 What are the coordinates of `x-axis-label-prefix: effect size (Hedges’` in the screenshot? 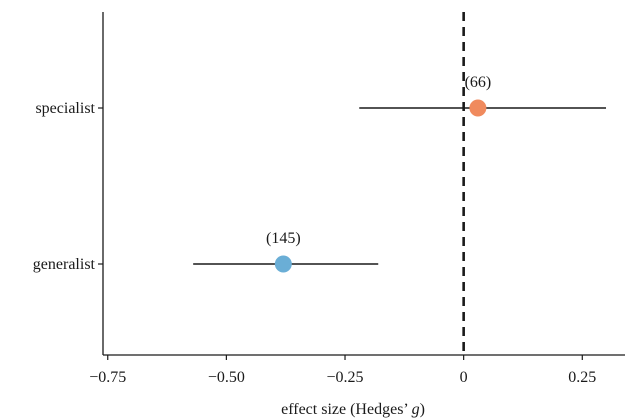 It's located at (346, 409).